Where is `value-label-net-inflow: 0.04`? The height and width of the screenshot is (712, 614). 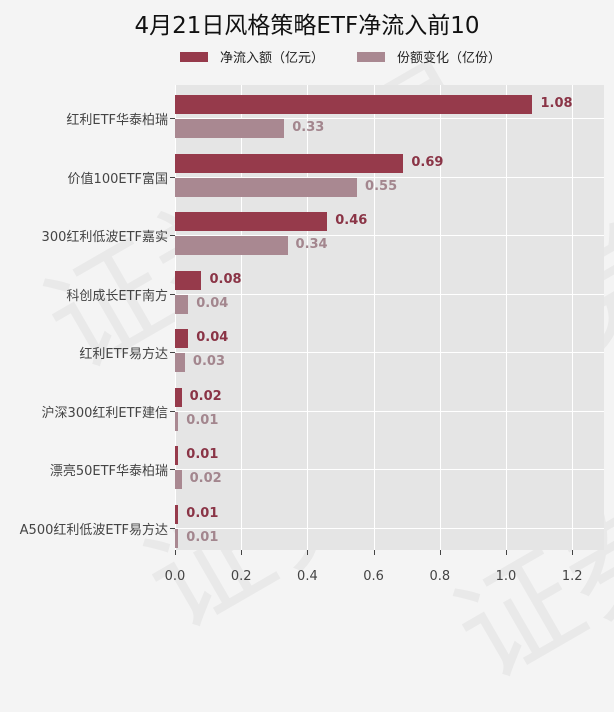
value-label-net-inflow: 0.04 is located at coordinates (212, 337).